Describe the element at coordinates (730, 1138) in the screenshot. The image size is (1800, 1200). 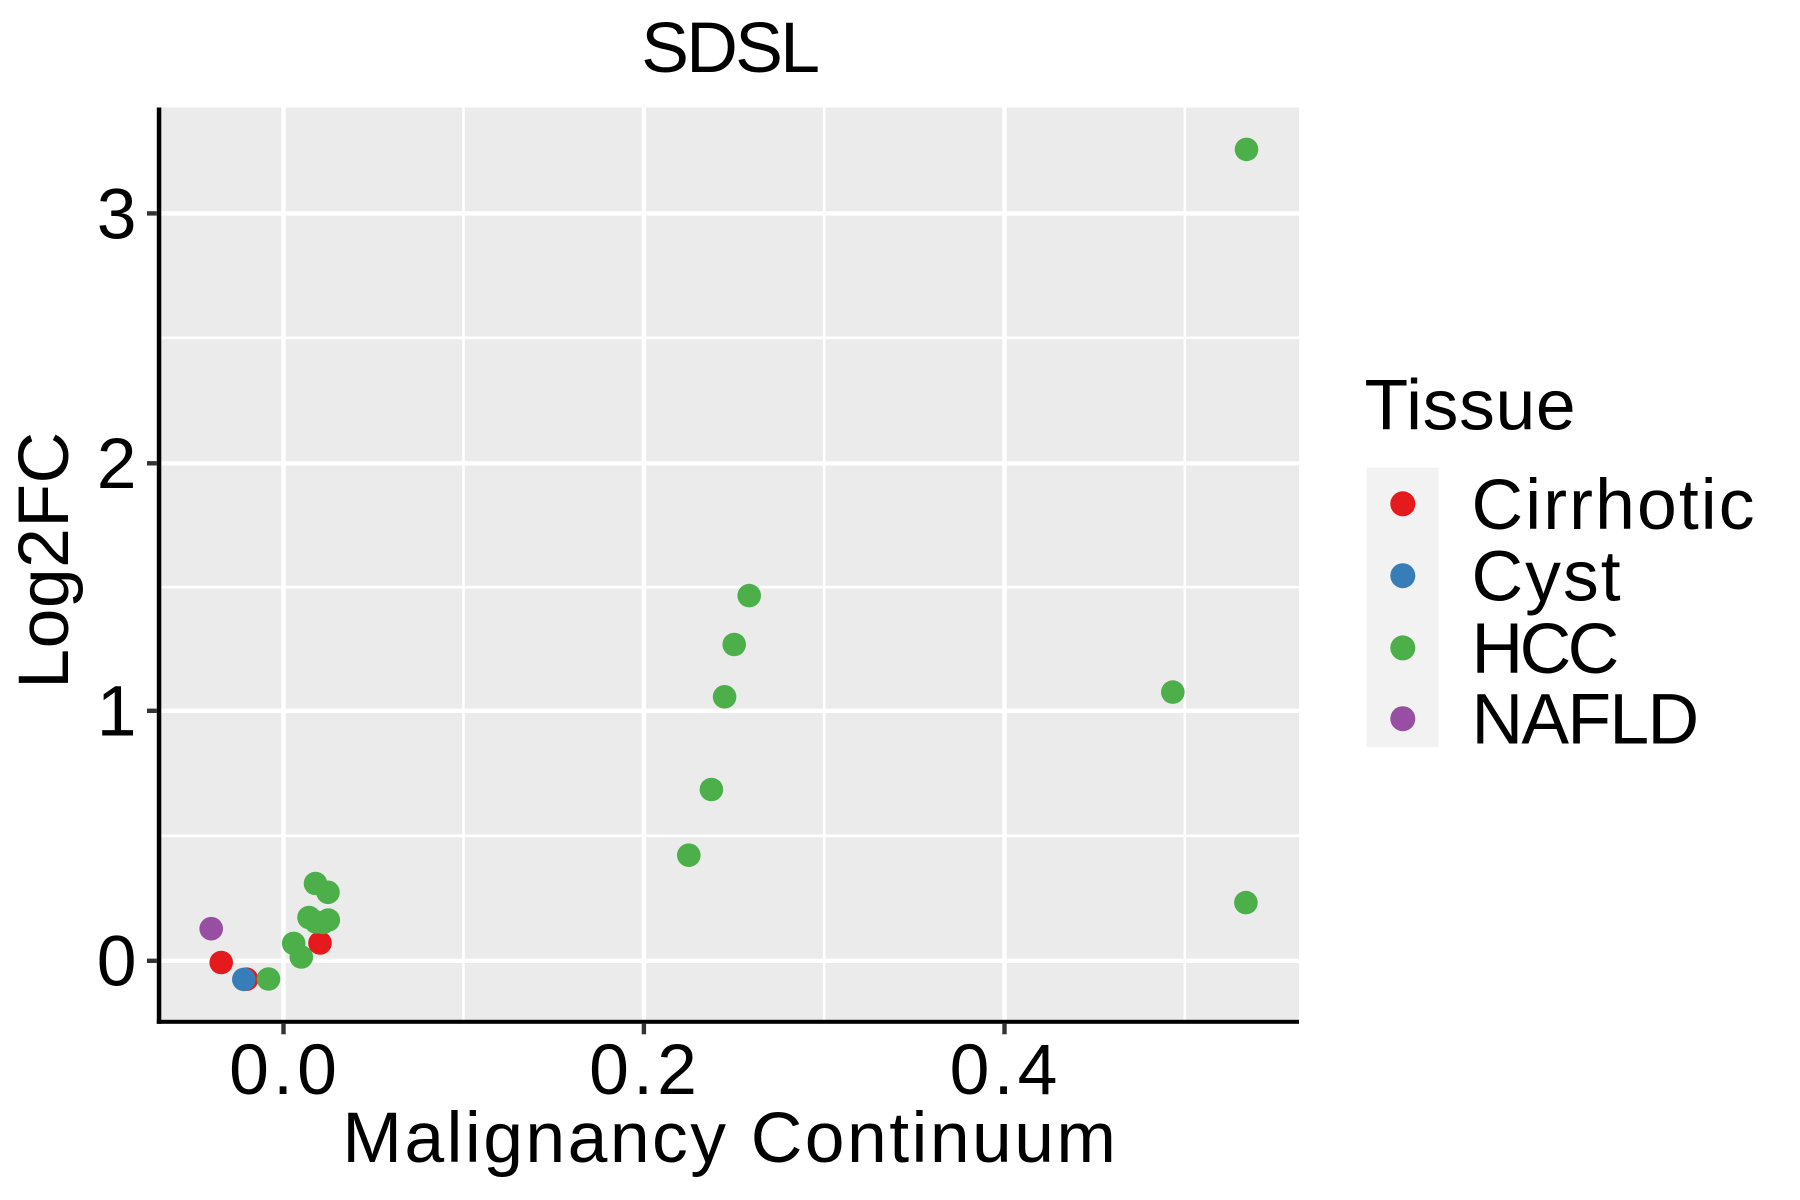
I see `svg-text: Malignancy Continuum` at that location.